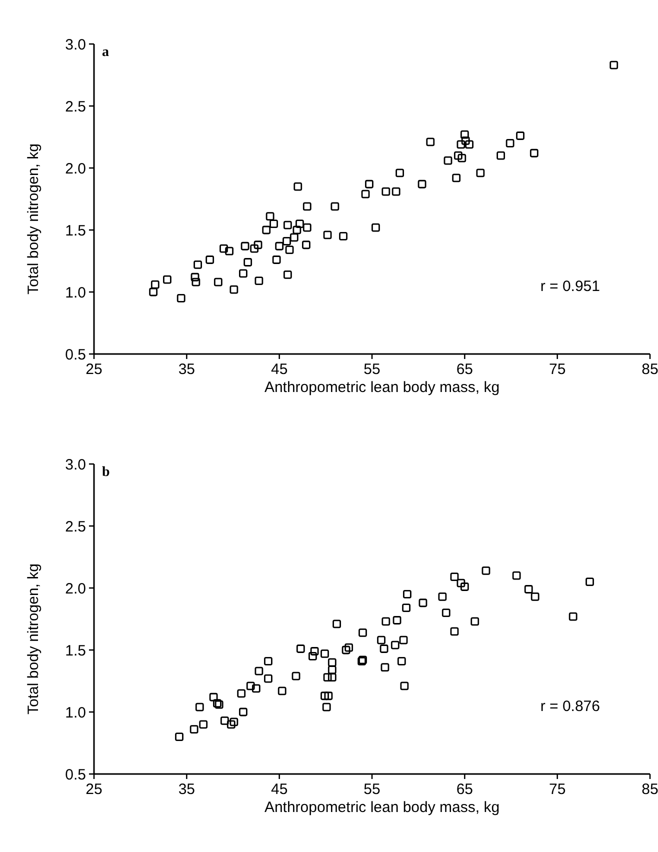  What do you see at coordinates (570, 706) in the screenshot?
I see `annotation: r = 0.876` at bounding box center [570, 706].